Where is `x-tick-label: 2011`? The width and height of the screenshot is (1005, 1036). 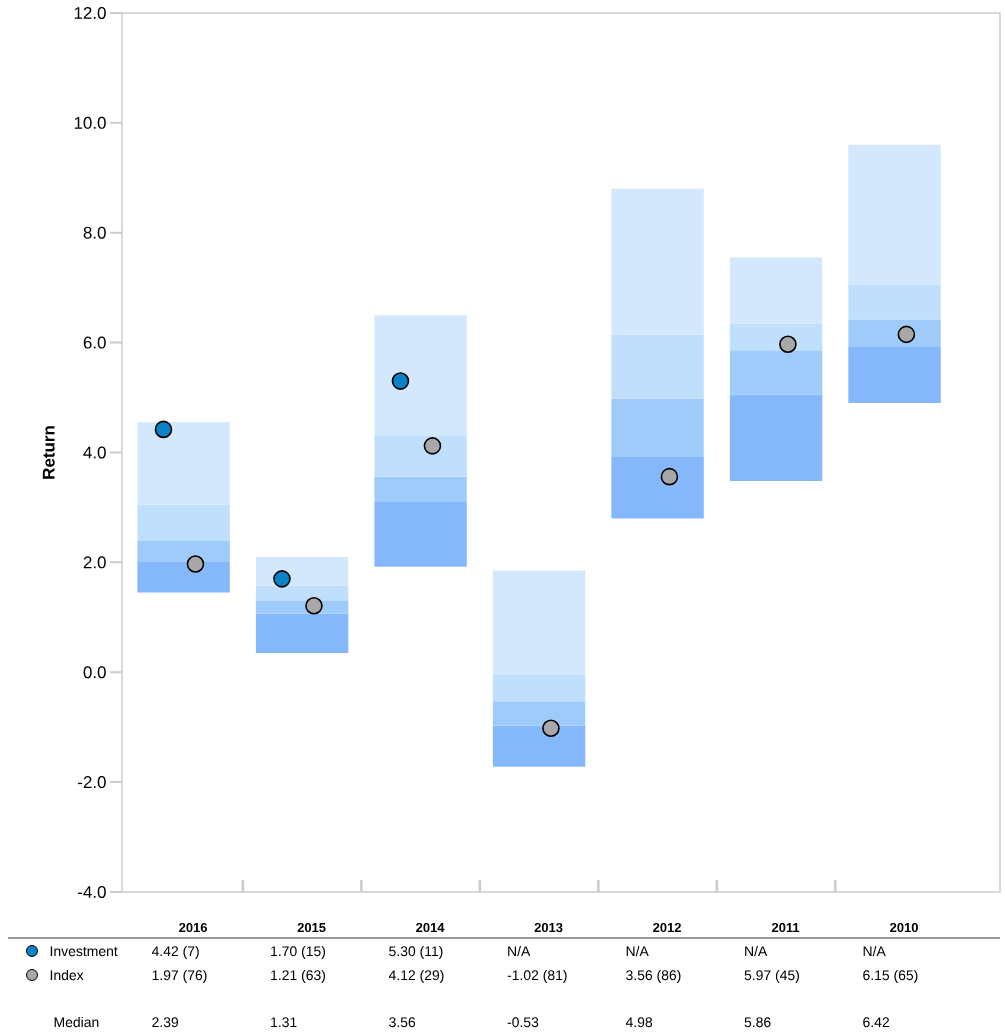 x-tick-label: 2011 is located at coordinates (785, 927).